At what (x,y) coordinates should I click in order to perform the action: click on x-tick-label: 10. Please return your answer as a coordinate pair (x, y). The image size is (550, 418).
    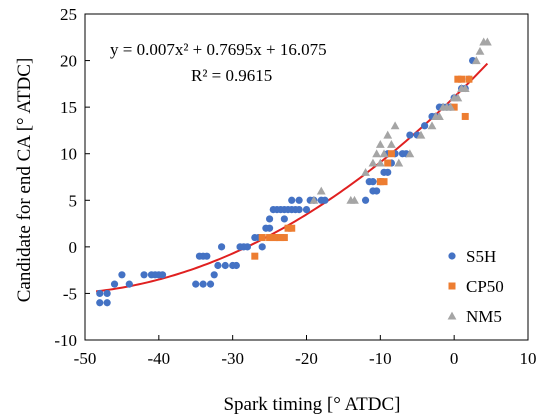
    Looking at the image, I should click on (528, 358).